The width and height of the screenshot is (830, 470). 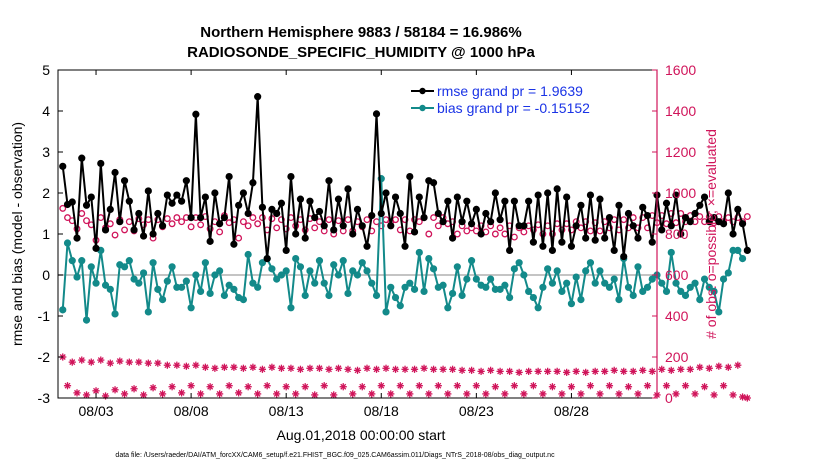 I want to click on left-tick-label: 3, so click(x=46, y=152).